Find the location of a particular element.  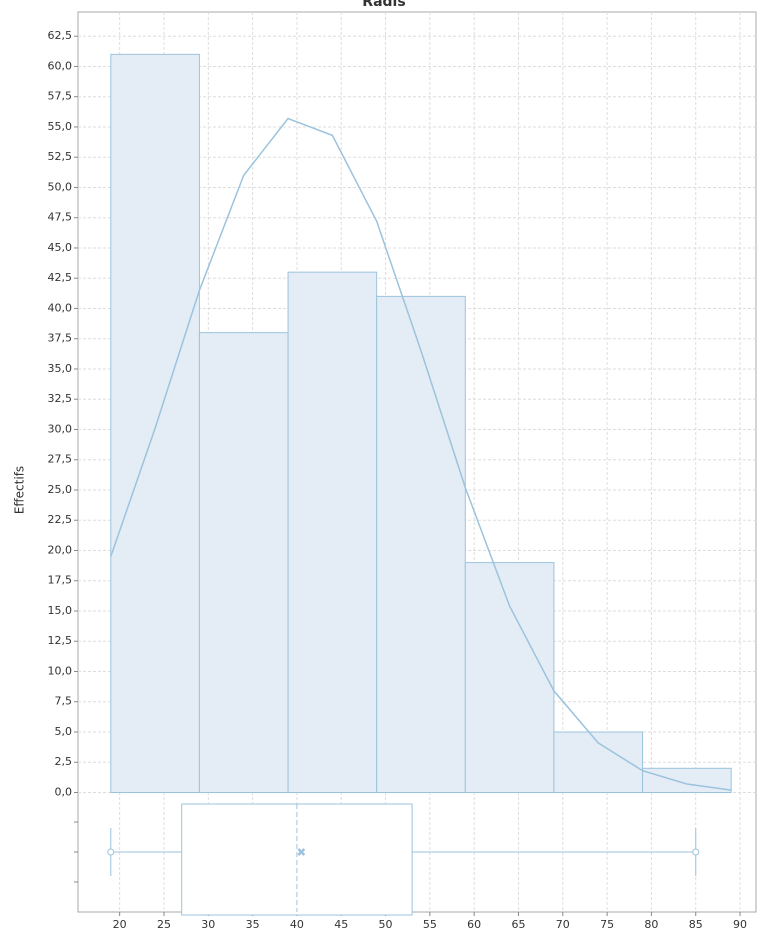

x-tick-label: 25 is located at coordinates (164, 924).